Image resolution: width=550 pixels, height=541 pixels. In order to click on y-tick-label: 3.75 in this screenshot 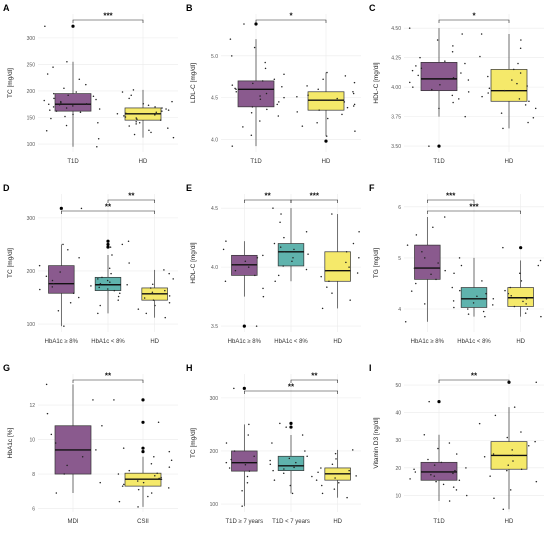, I will do `click(396, 118)`.